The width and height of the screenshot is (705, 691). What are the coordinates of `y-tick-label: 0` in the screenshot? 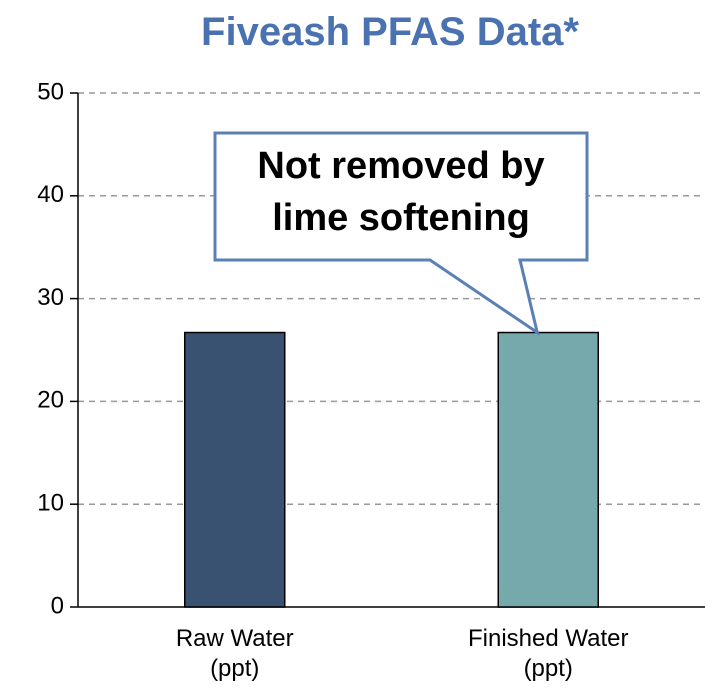 It's located at (57, 605).